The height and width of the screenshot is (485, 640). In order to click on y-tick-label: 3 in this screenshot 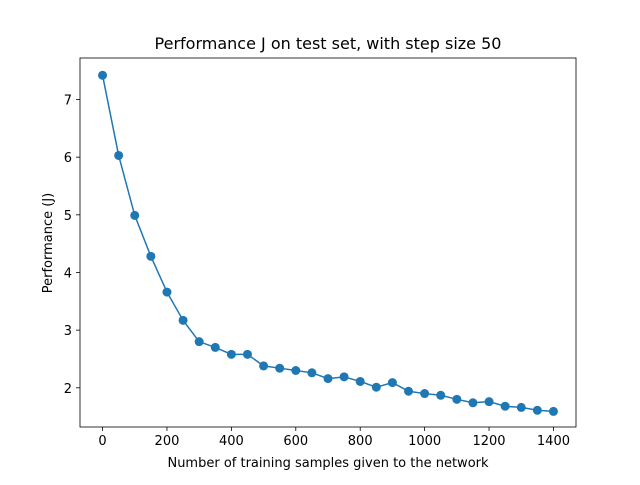, I will do `click(68, 331)`.